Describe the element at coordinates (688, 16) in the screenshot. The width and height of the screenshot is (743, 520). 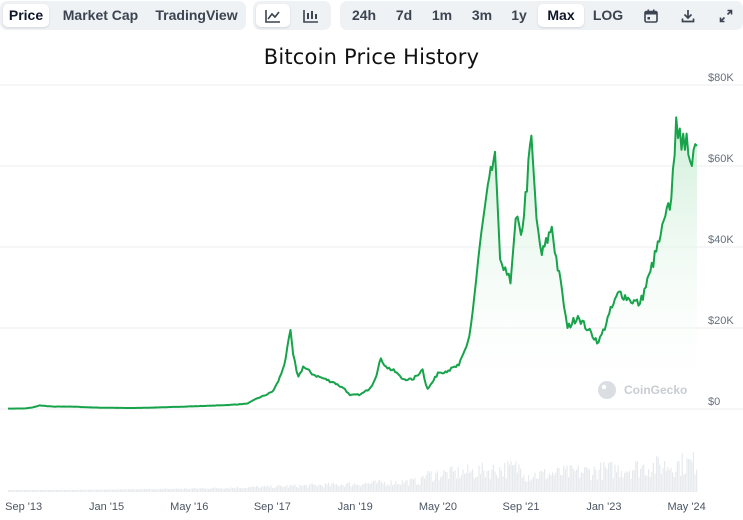
I see `download-button` at that location.